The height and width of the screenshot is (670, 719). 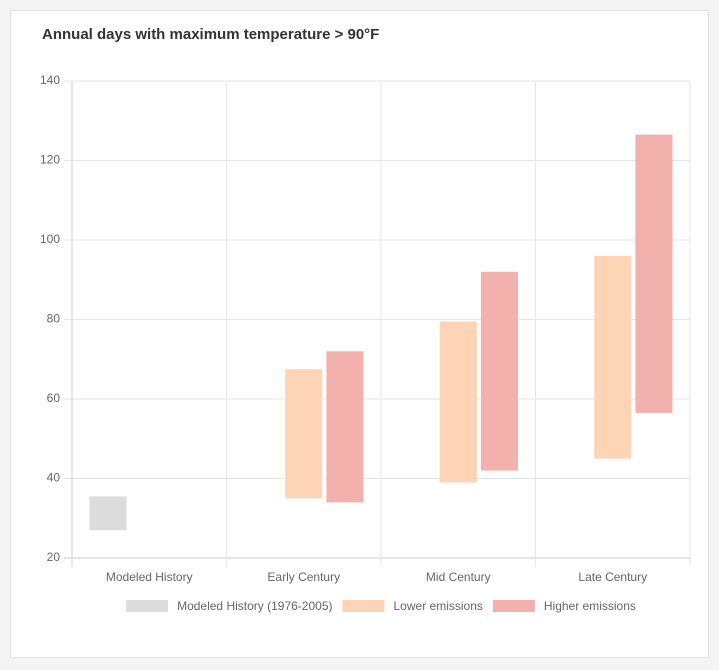 I want to click on legend-label: Lower emissions, so click(x=438, y=606).